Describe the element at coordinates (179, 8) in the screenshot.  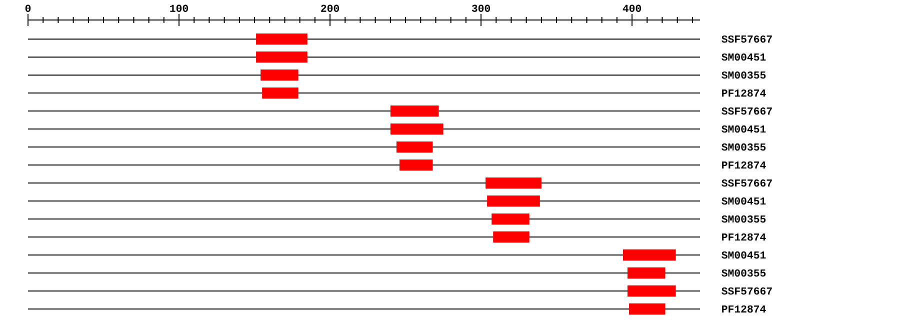
I see `x-tick-label: 100` at that location.